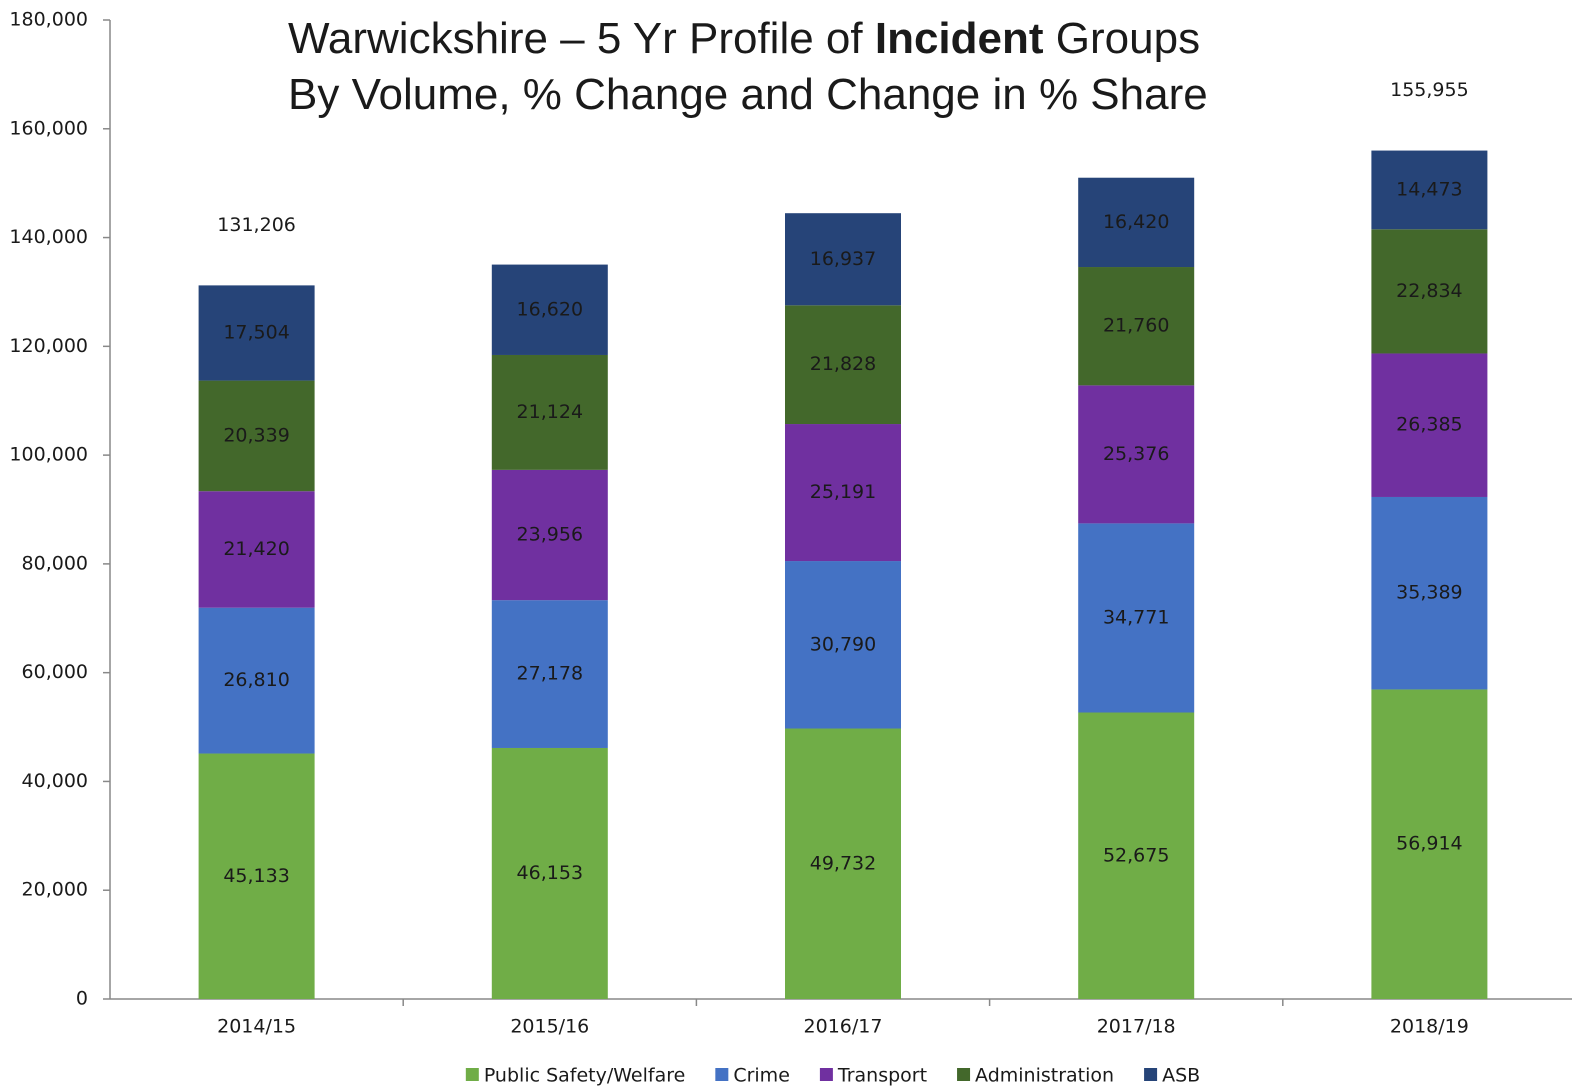 The width and height of the screenshot is (1572, 1088). What do you see at coordinates (55, 781) in the screenshot?
I see `y-tick-label: 40,000` at bounding box center [55, 781].